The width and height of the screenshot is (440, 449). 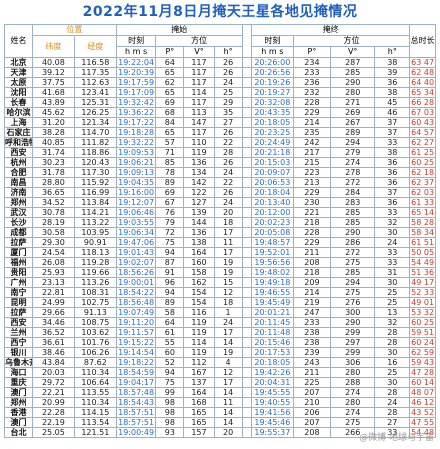 What do you see at coordinates (429, 282) in the screenshot?
I see `duration-seconds: 17` at bounding box center [429, 282].